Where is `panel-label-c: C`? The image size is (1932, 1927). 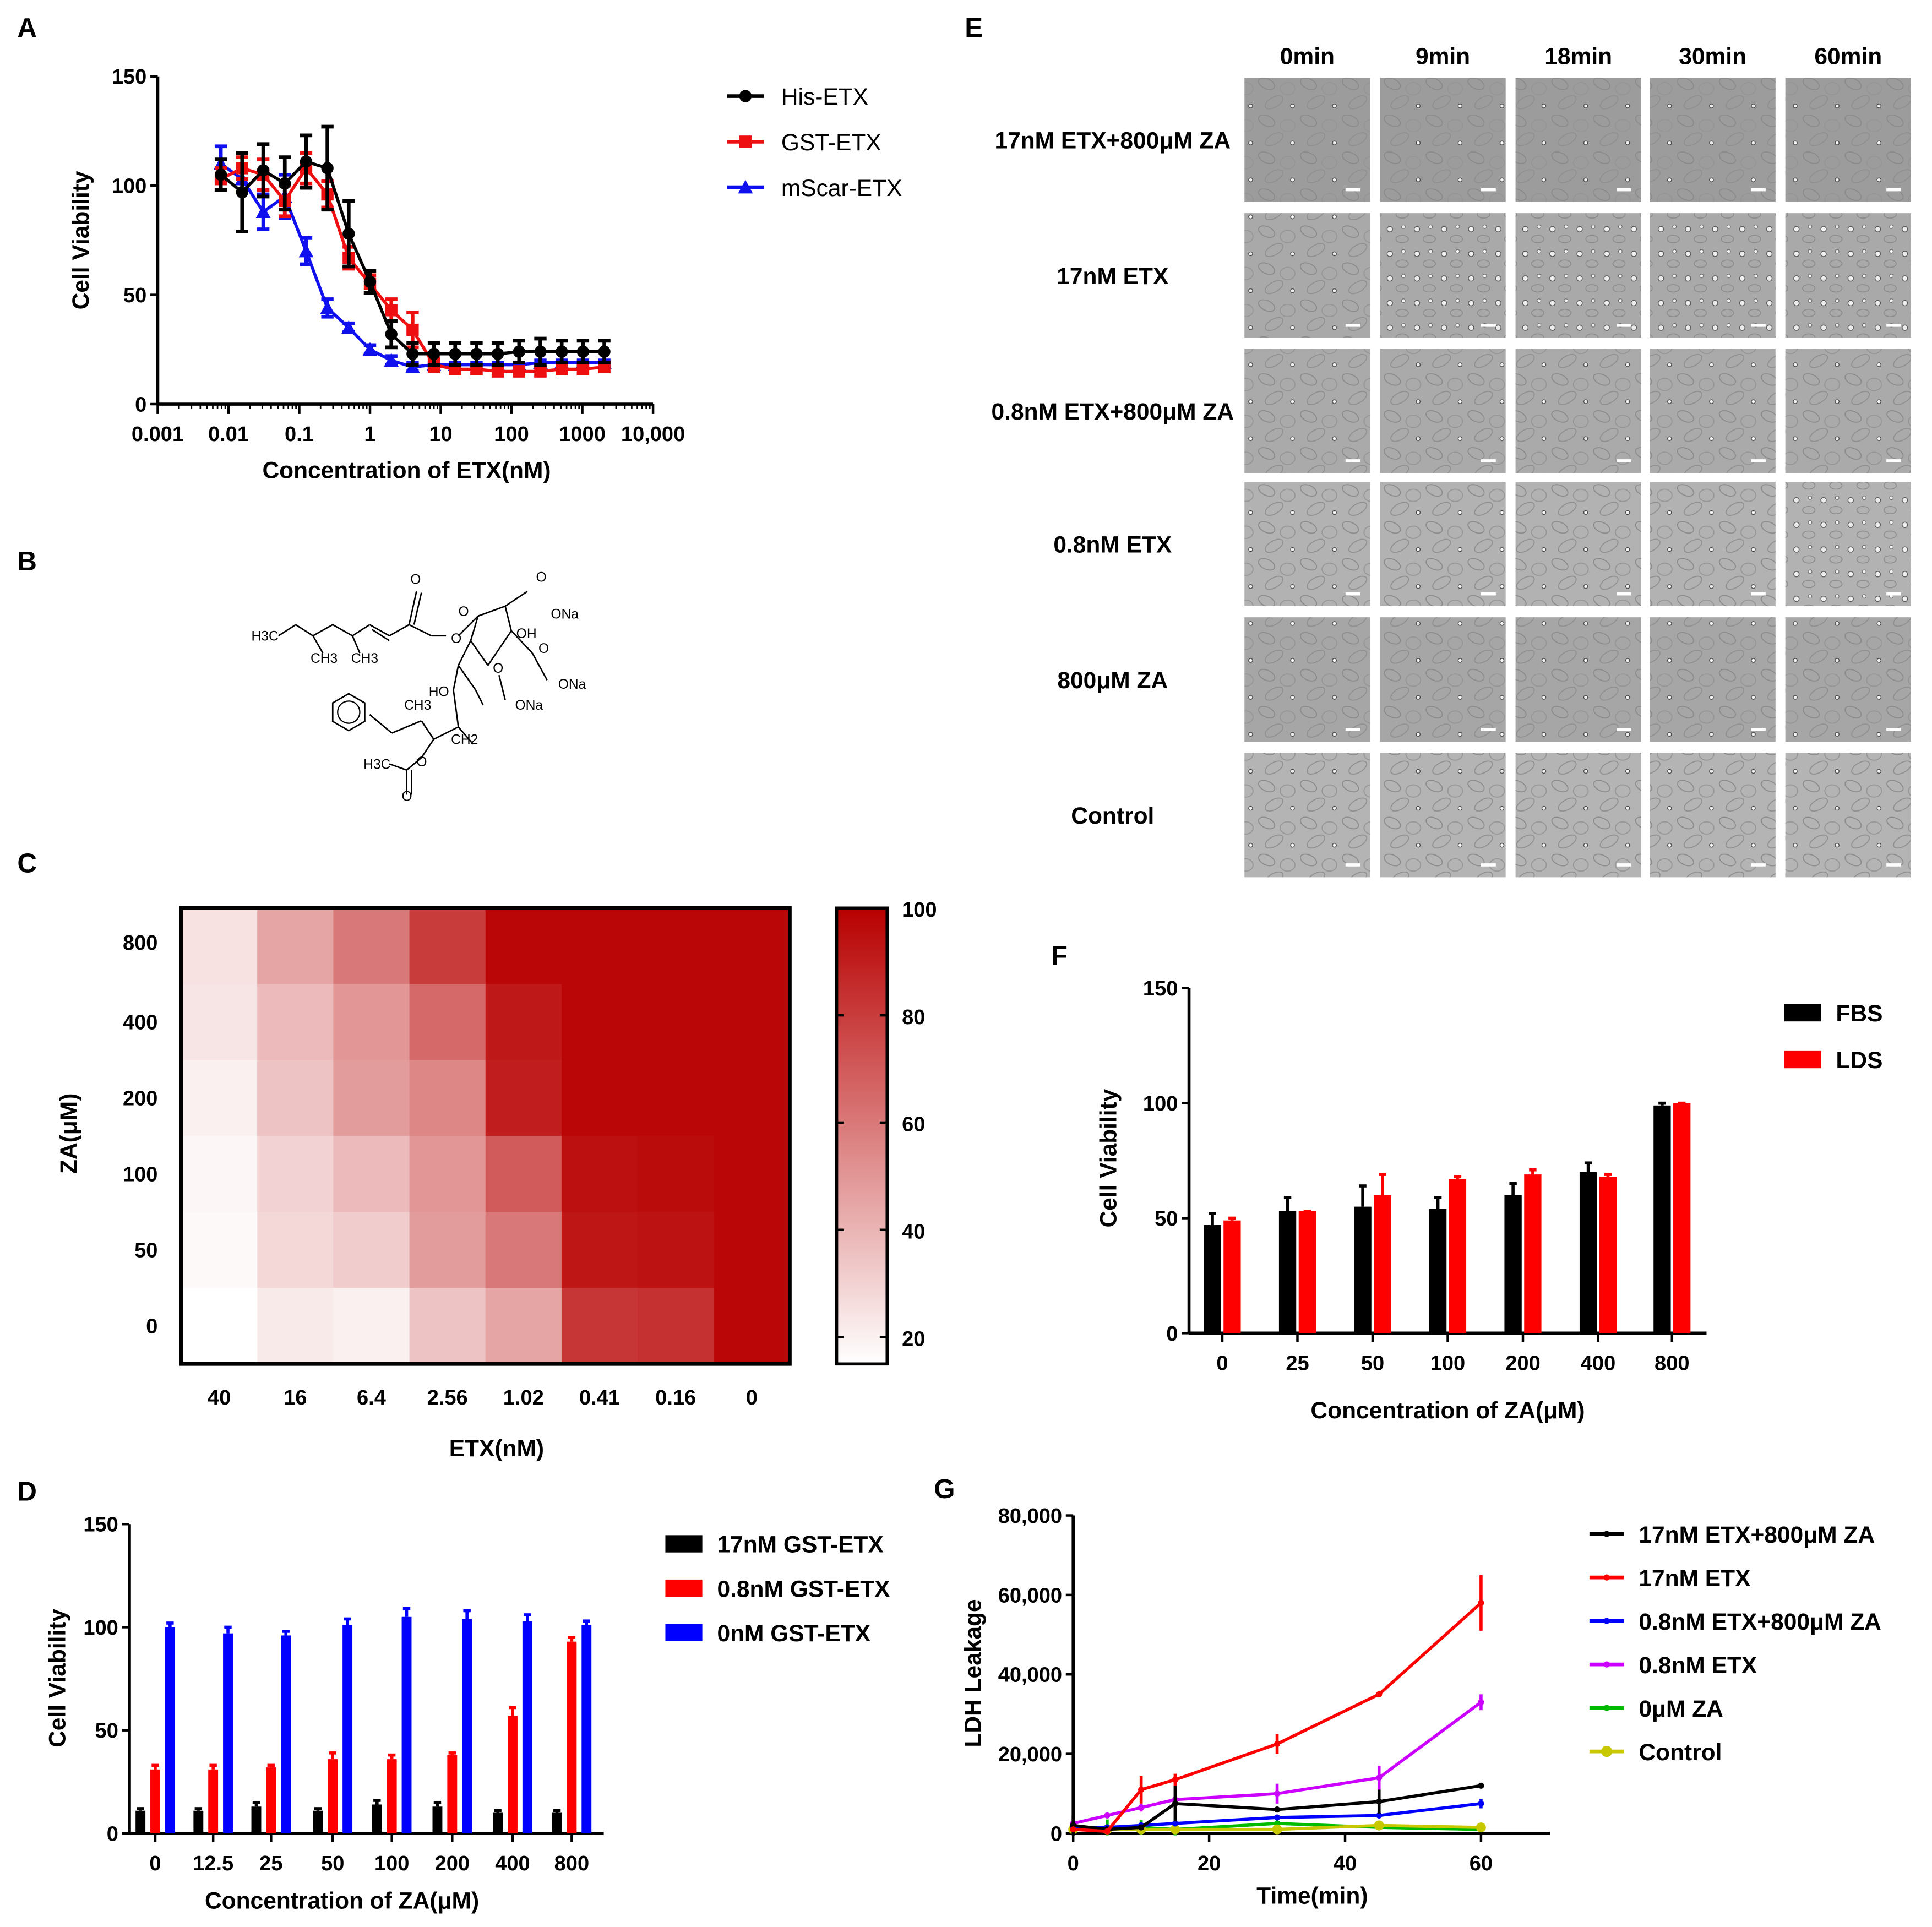 panel-label-c: C is located at coordinates (27, 863).